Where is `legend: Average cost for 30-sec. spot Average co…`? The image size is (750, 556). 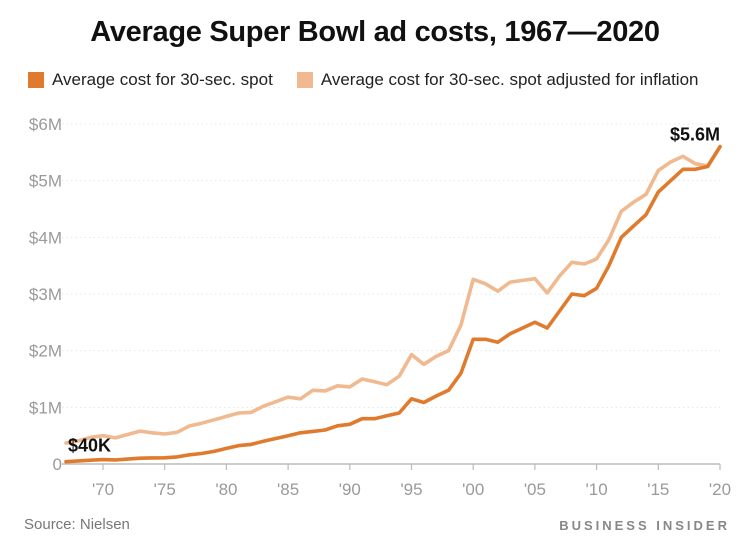
legend: Average cost for 30-sec. spot Average co… is located at coordinates (375, 80).